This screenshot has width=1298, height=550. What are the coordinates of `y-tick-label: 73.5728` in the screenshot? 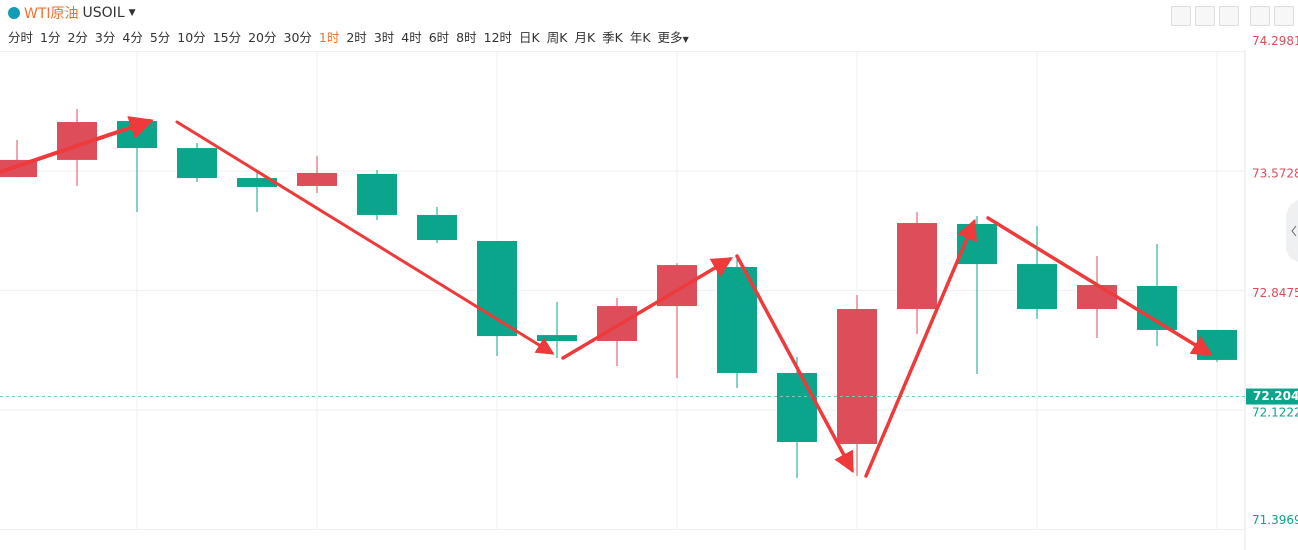 It's located at (1275, 174).